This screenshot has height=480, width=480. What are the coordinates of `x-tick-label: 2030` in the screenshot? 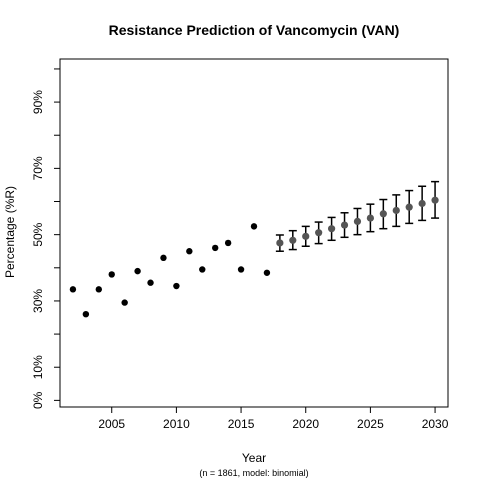 It's located at (435, 424).